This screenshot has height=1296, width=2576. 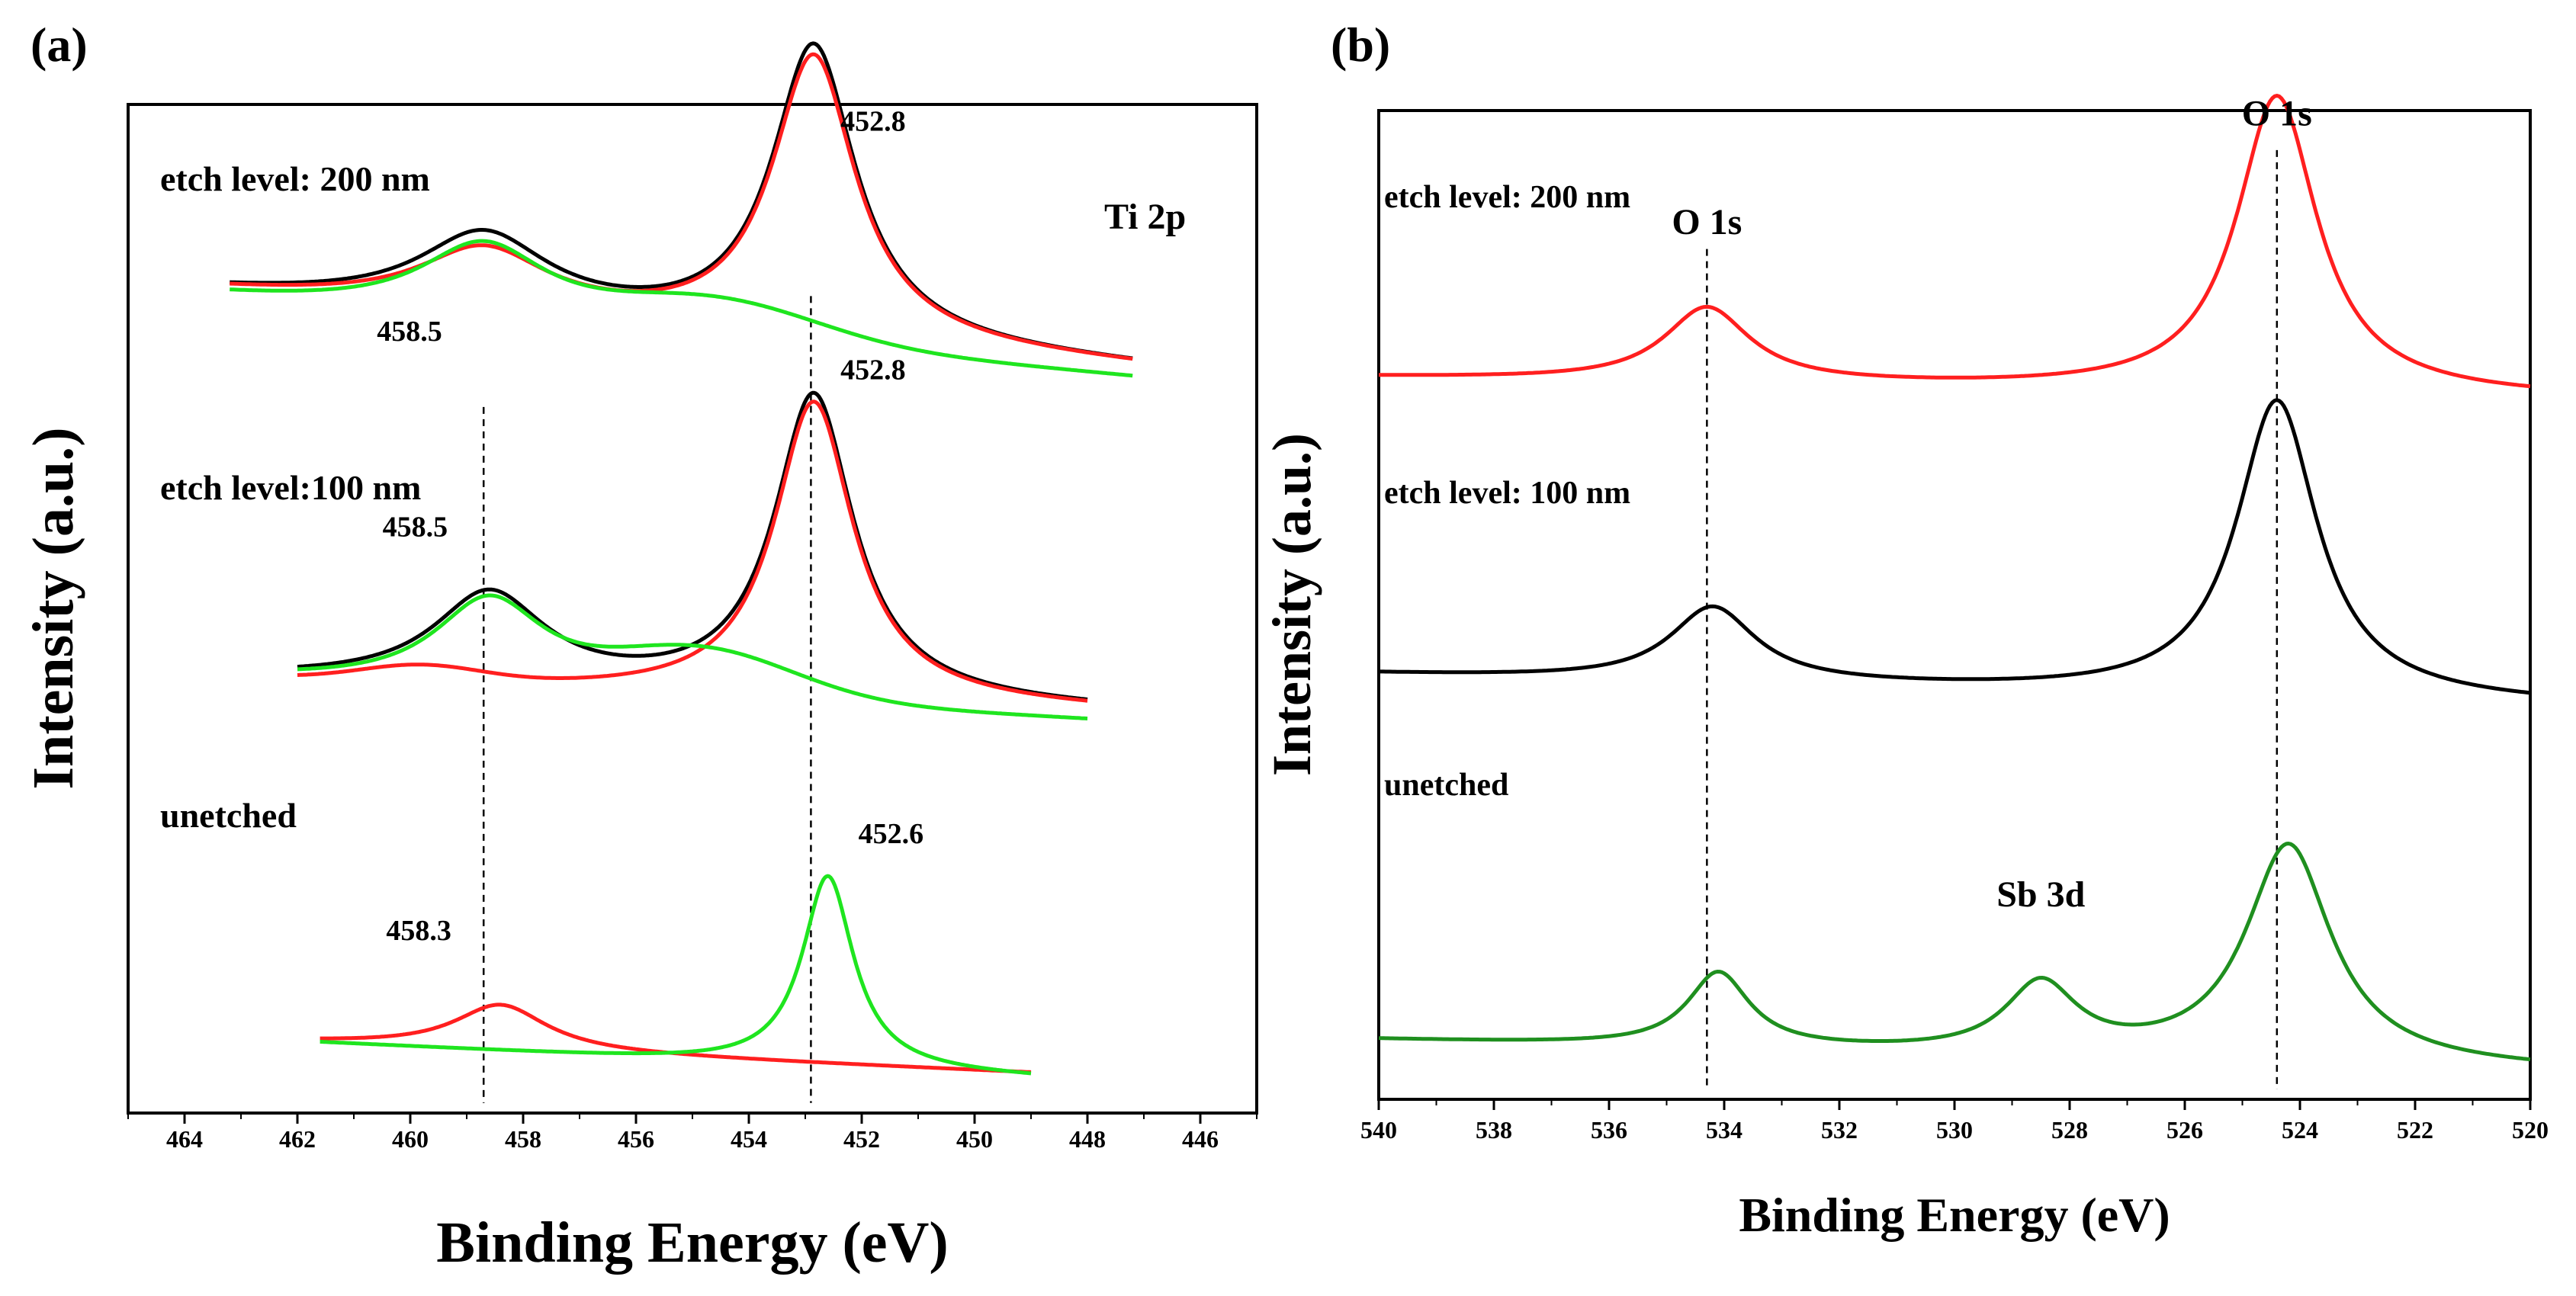 I want to click on x-tick-label: 534, so click(x=1724, y=1130).